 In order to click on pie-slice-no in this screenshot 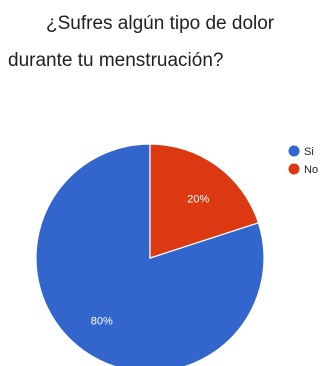, I will do `click(204, 201)`.